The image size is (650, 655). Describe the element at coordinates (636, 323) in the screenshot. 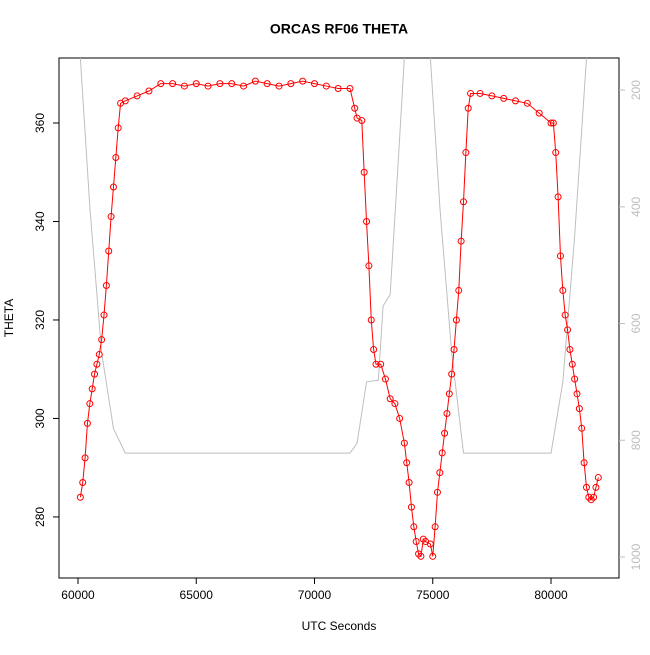

I see `y2-tick-label: 600` at that location.